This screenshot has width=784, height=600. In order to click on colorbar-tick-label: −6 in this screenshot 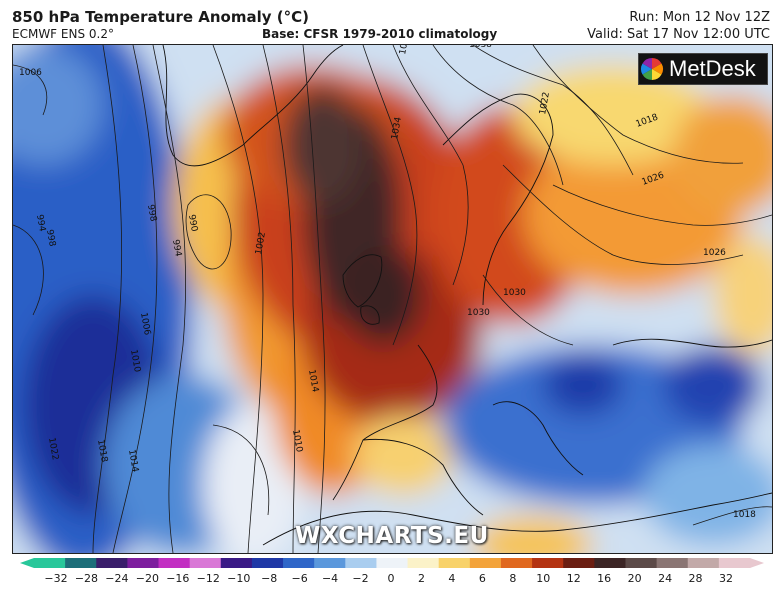, I will do `click(299, 578)`.